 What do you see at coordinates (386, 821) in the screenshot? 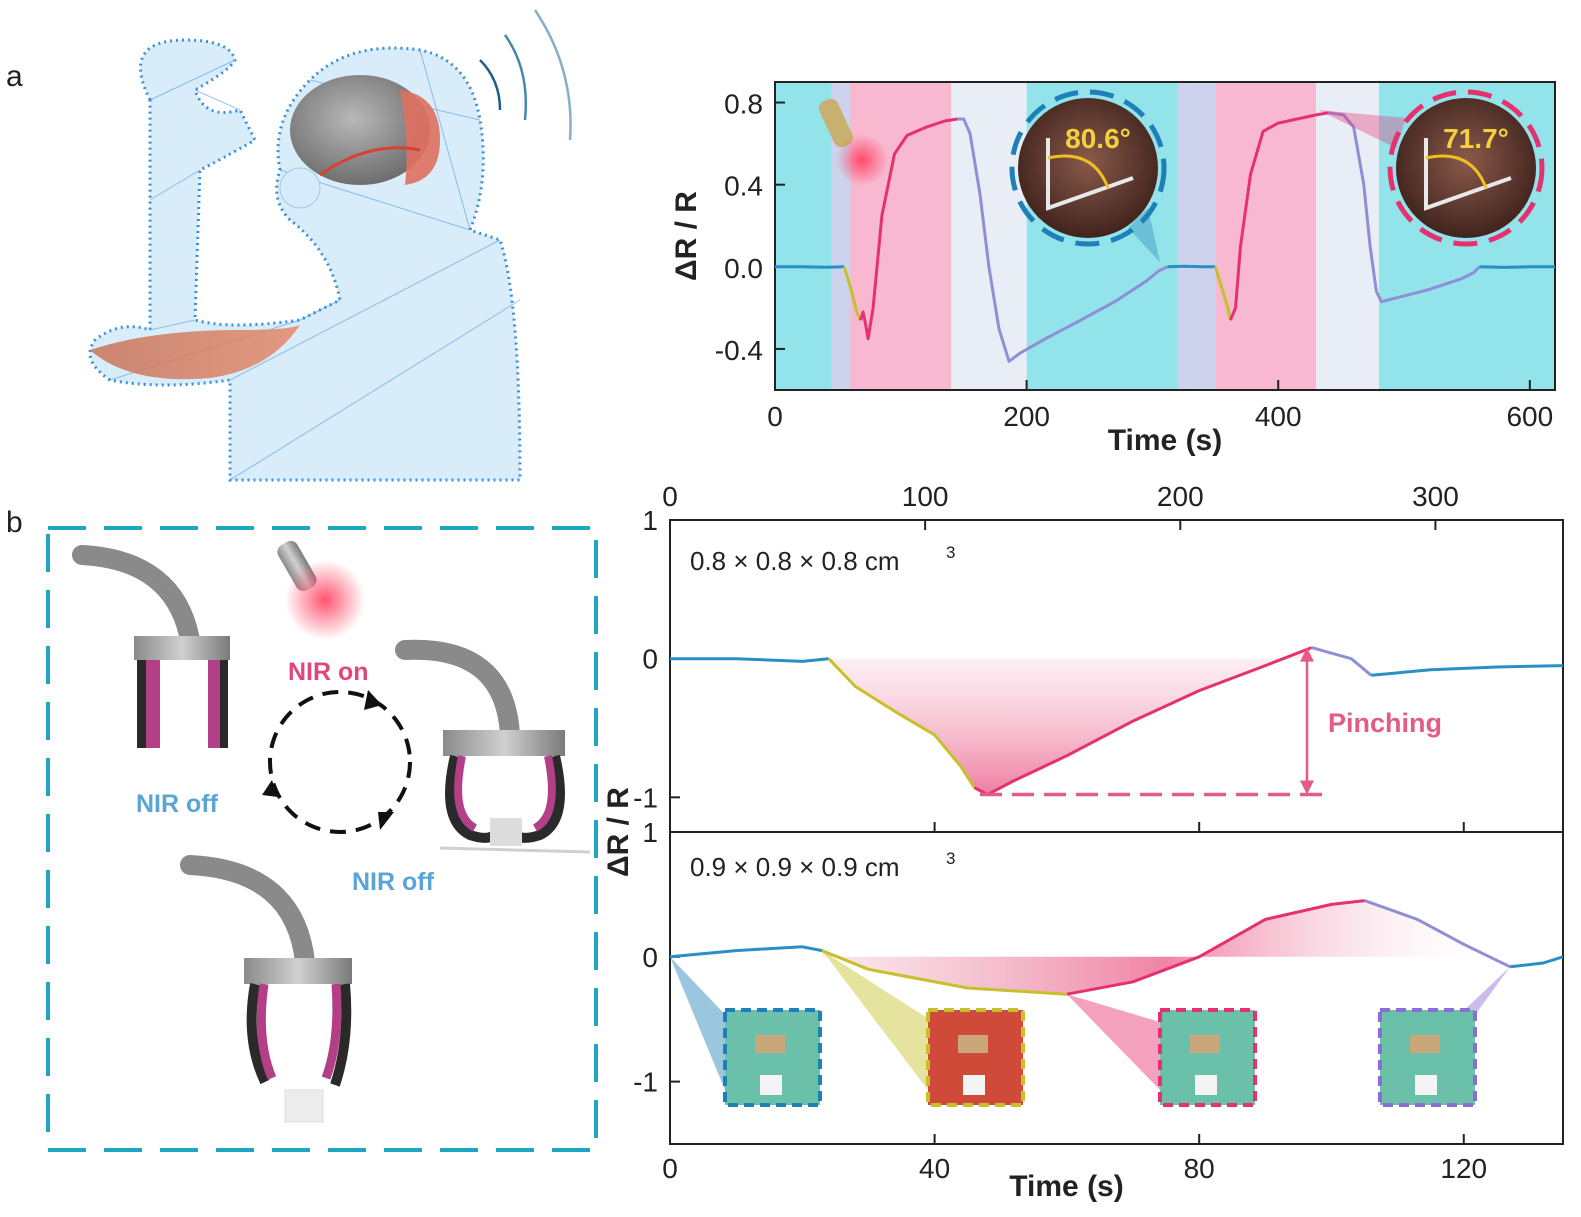
I see `arrow-head-right` at bounding box center [386, 821].